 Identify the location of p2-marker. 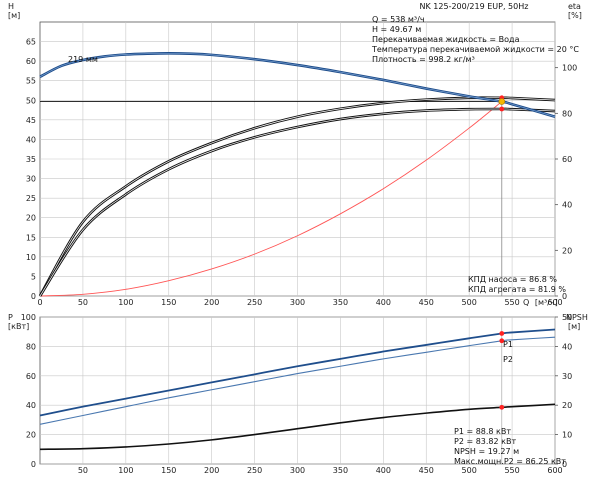
(502, 341).